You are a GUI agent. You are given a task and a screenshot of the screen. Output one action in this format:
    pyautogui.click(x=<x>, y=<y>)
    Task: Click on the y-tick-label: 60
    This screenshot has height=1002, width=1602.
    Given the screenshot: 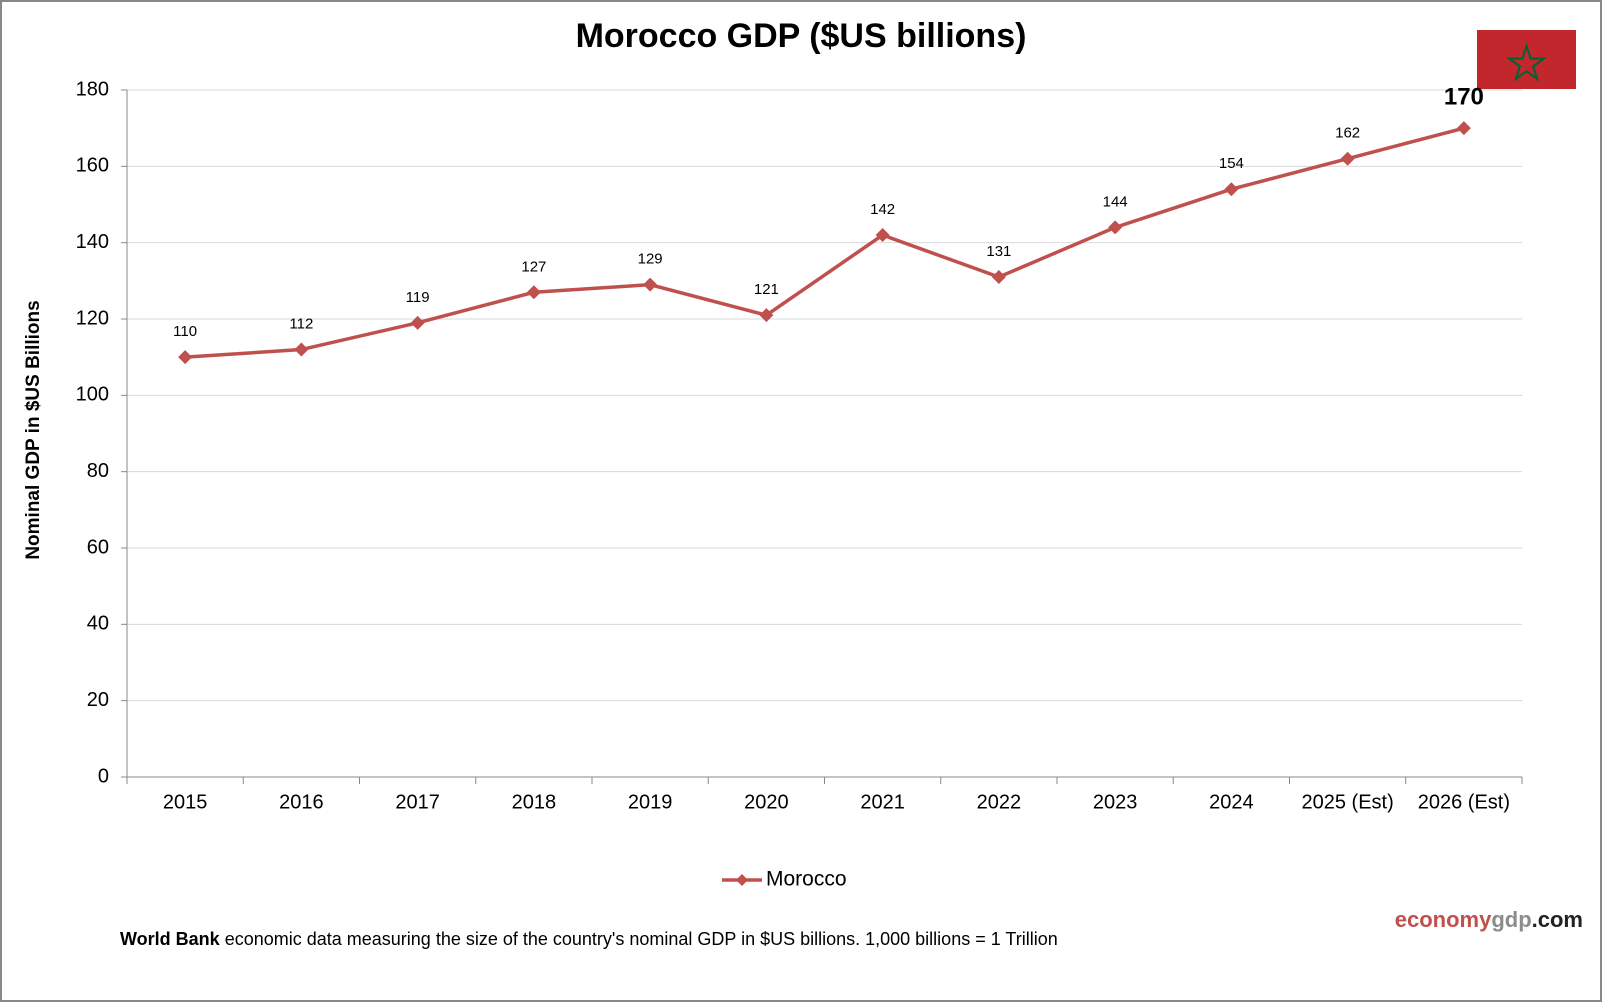 What is the action you would take?
    pyautogui.click(x=98, y=547)
    